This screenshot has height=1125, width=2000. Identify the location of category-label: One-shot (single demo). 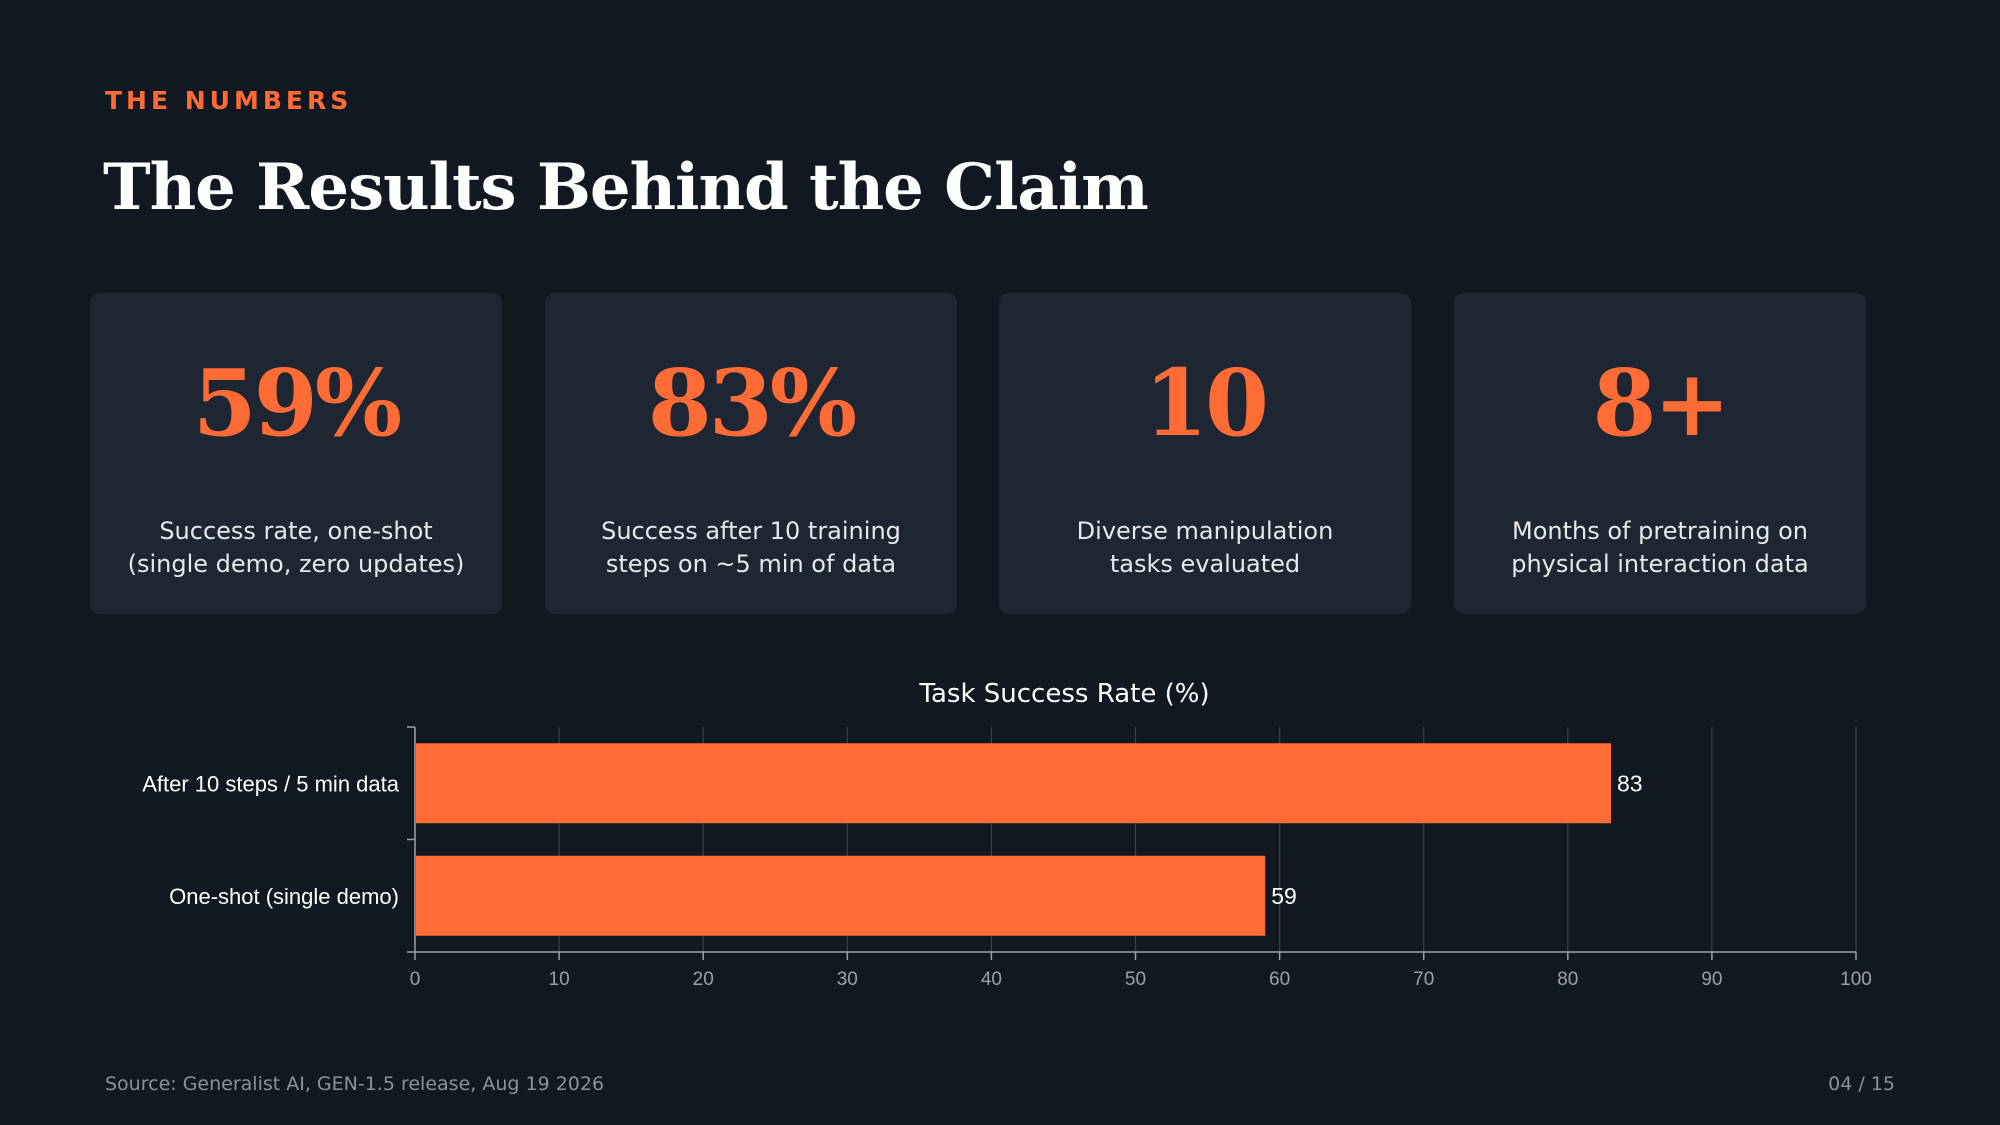
(284, 896).